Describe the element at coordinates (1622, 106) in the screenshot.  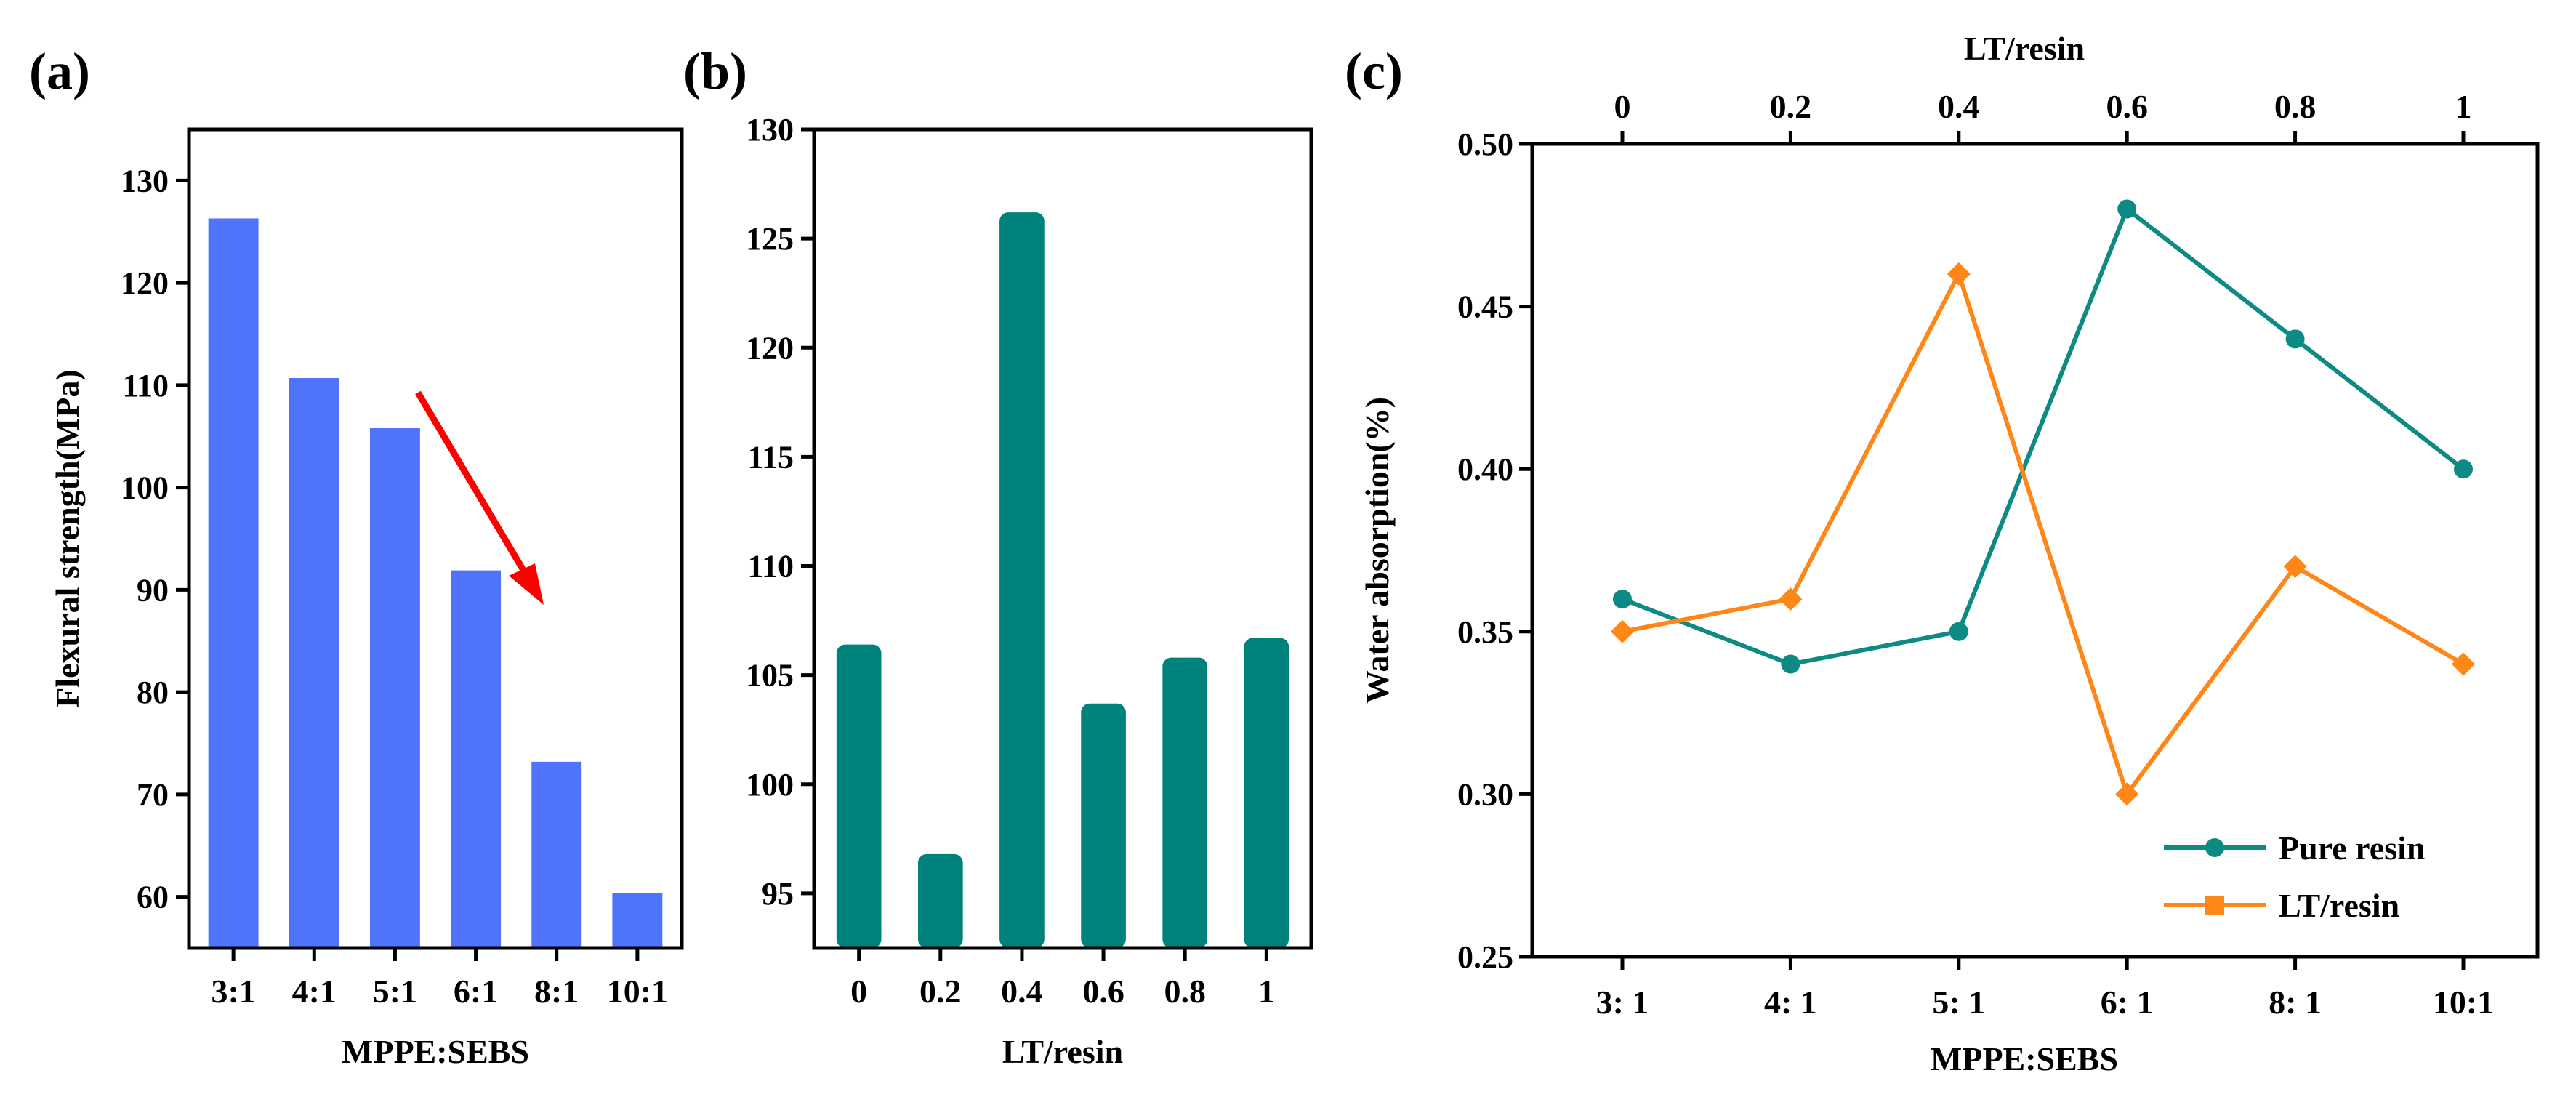
I see `top-x-tick-label: 0` at that location.